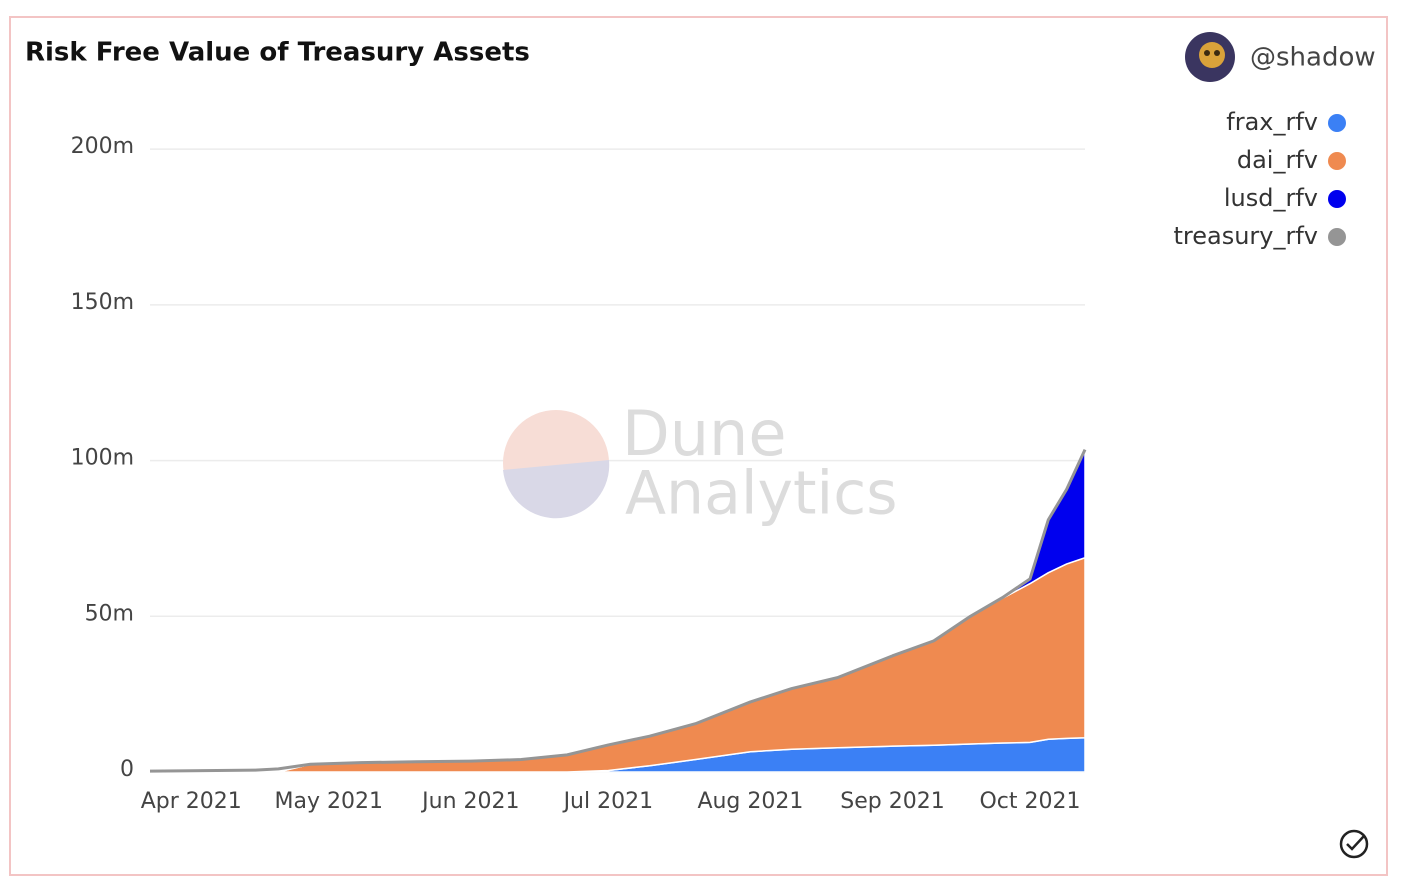 This screenshot has height=894, width=1407. I want to click on y-tick-label: 0, so click(127, 769).